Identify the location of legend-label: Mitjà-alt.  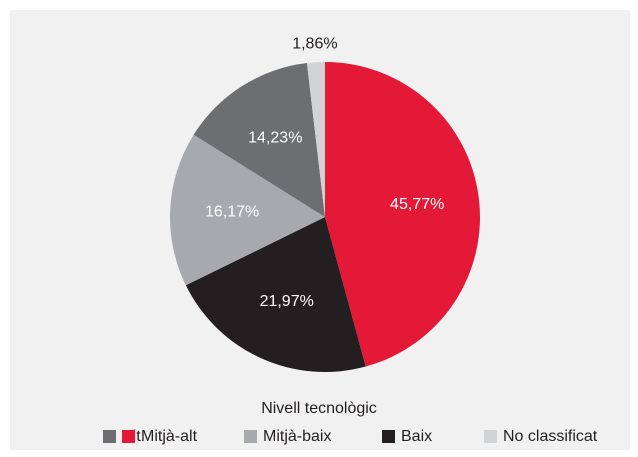
(169, 436).